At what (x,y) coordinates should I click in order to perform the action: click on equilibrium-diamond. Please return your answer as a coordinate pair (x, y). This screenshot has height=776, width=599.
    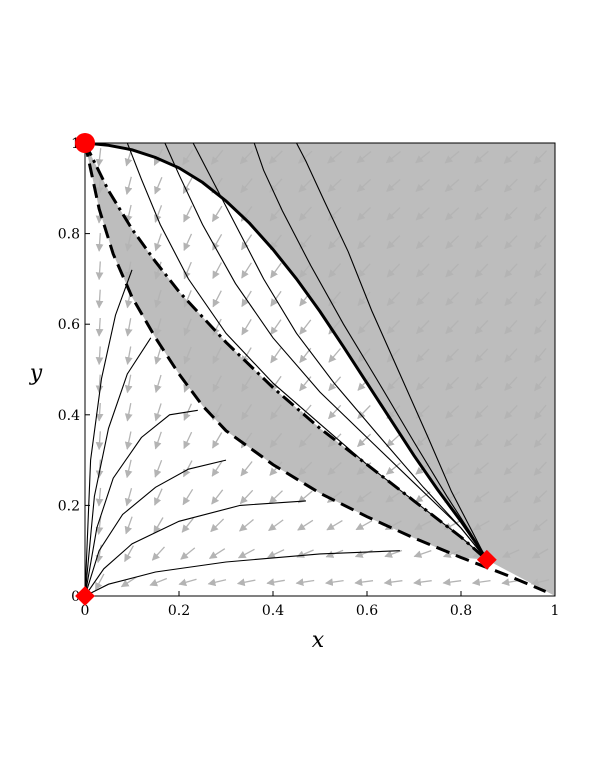
    Looking at the image, I should click on (486, 559).